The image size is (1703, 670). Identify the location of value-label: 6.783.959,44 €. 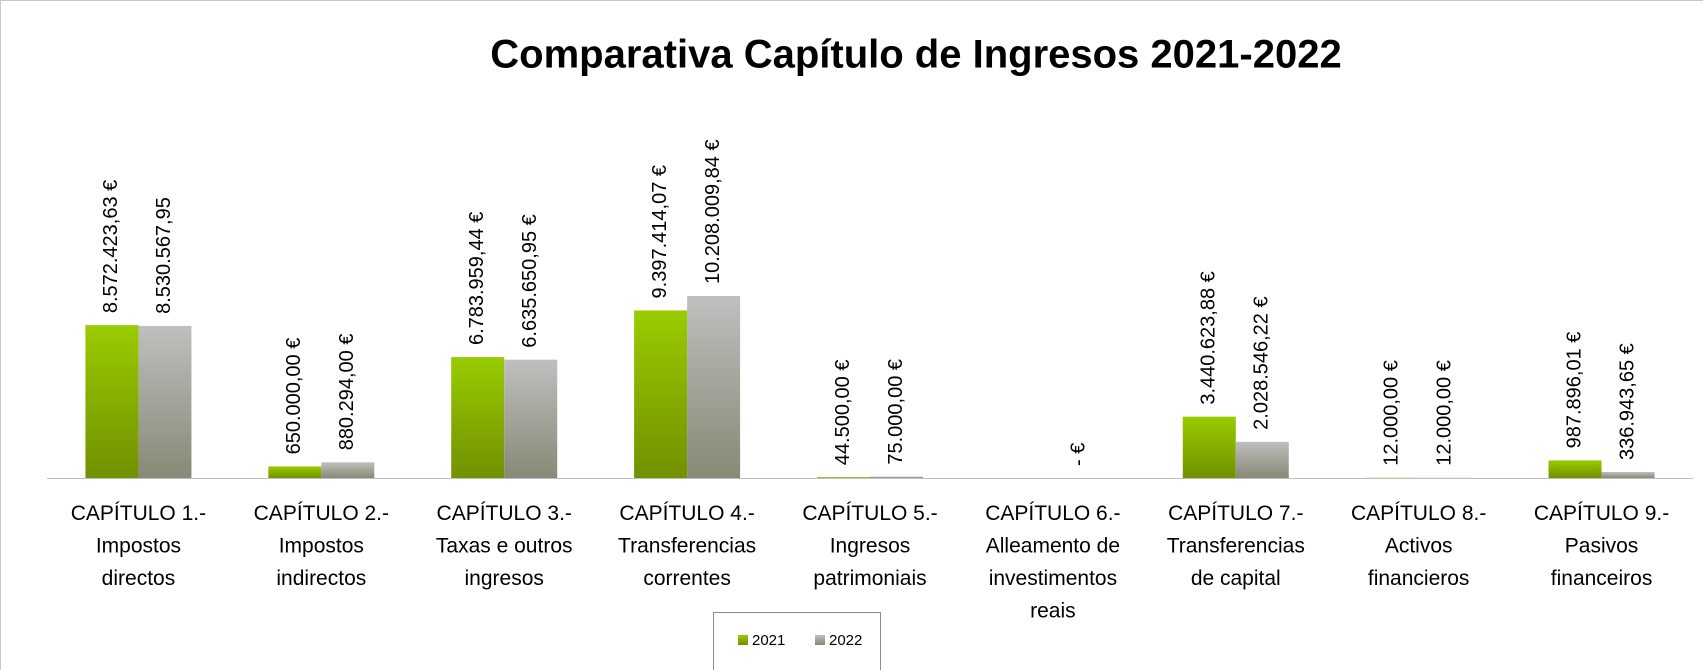
(477, 278).